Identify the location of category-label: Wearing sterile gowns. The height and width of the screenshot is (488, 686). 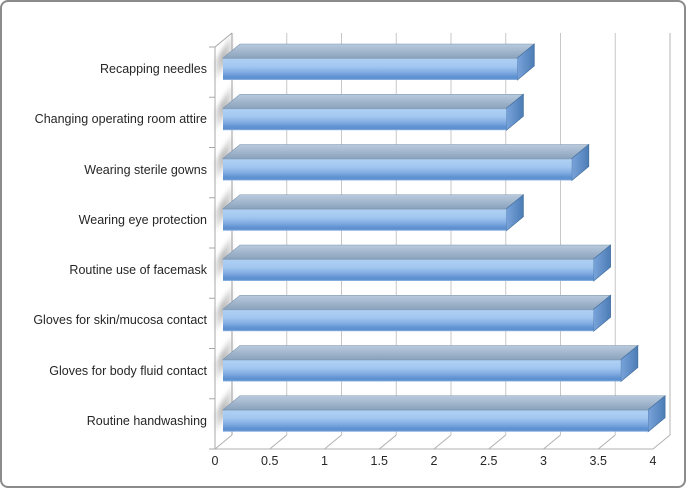
(145, 169).